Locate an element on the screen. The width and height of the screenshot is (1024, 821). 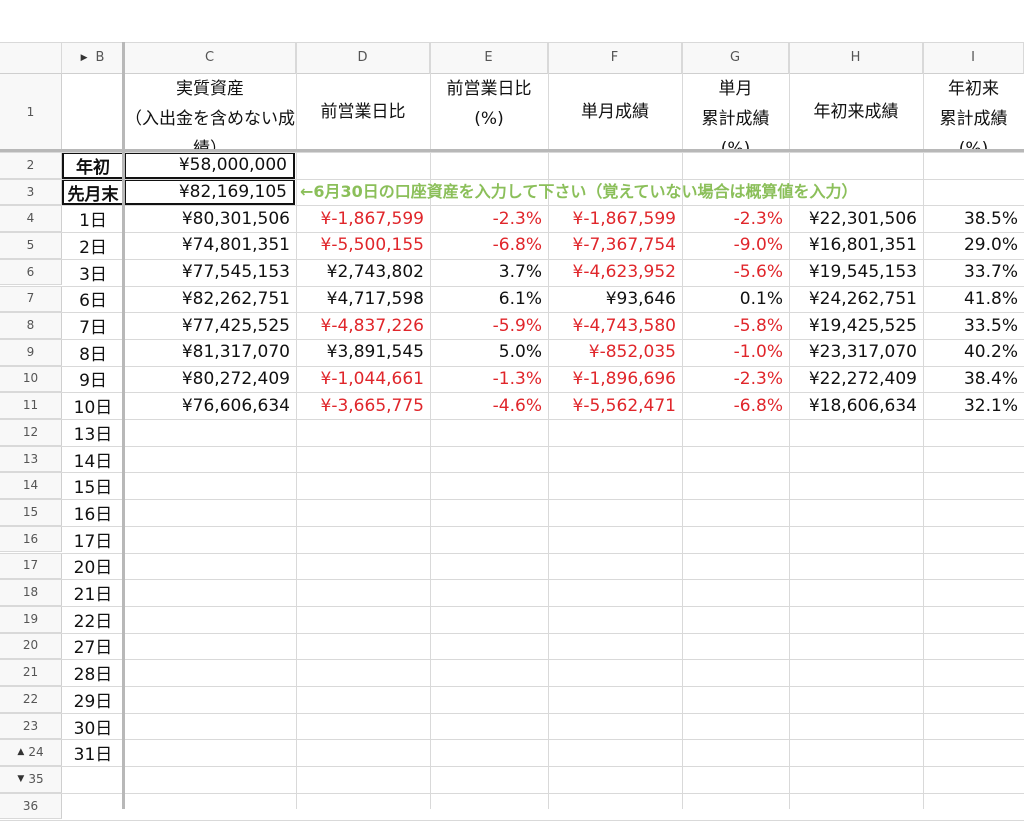
freeze-pane-vertical is located at coordinates (123, 425).